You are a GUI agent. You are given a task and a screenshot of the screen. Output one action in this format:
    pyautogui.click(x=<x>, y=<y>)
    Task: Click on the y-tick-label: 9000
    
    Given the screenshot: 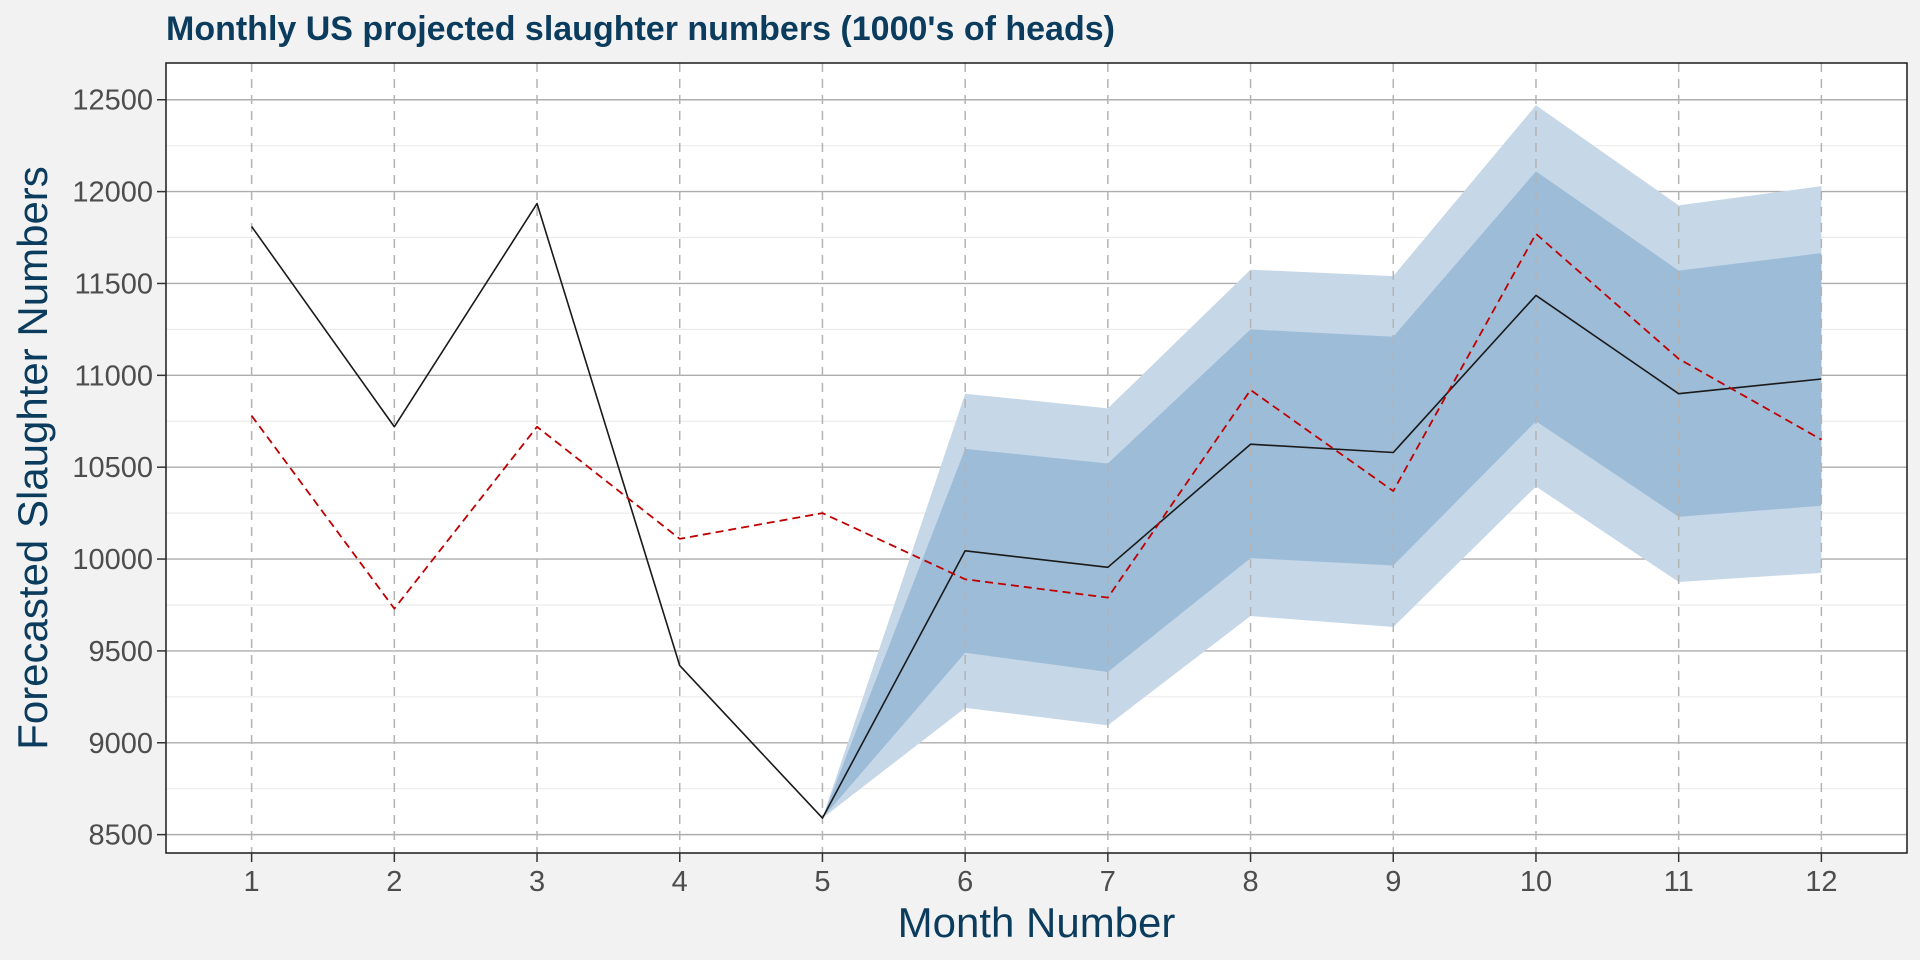 What is the action you would take?
    pyautogui.click(x=120, y=744)
    